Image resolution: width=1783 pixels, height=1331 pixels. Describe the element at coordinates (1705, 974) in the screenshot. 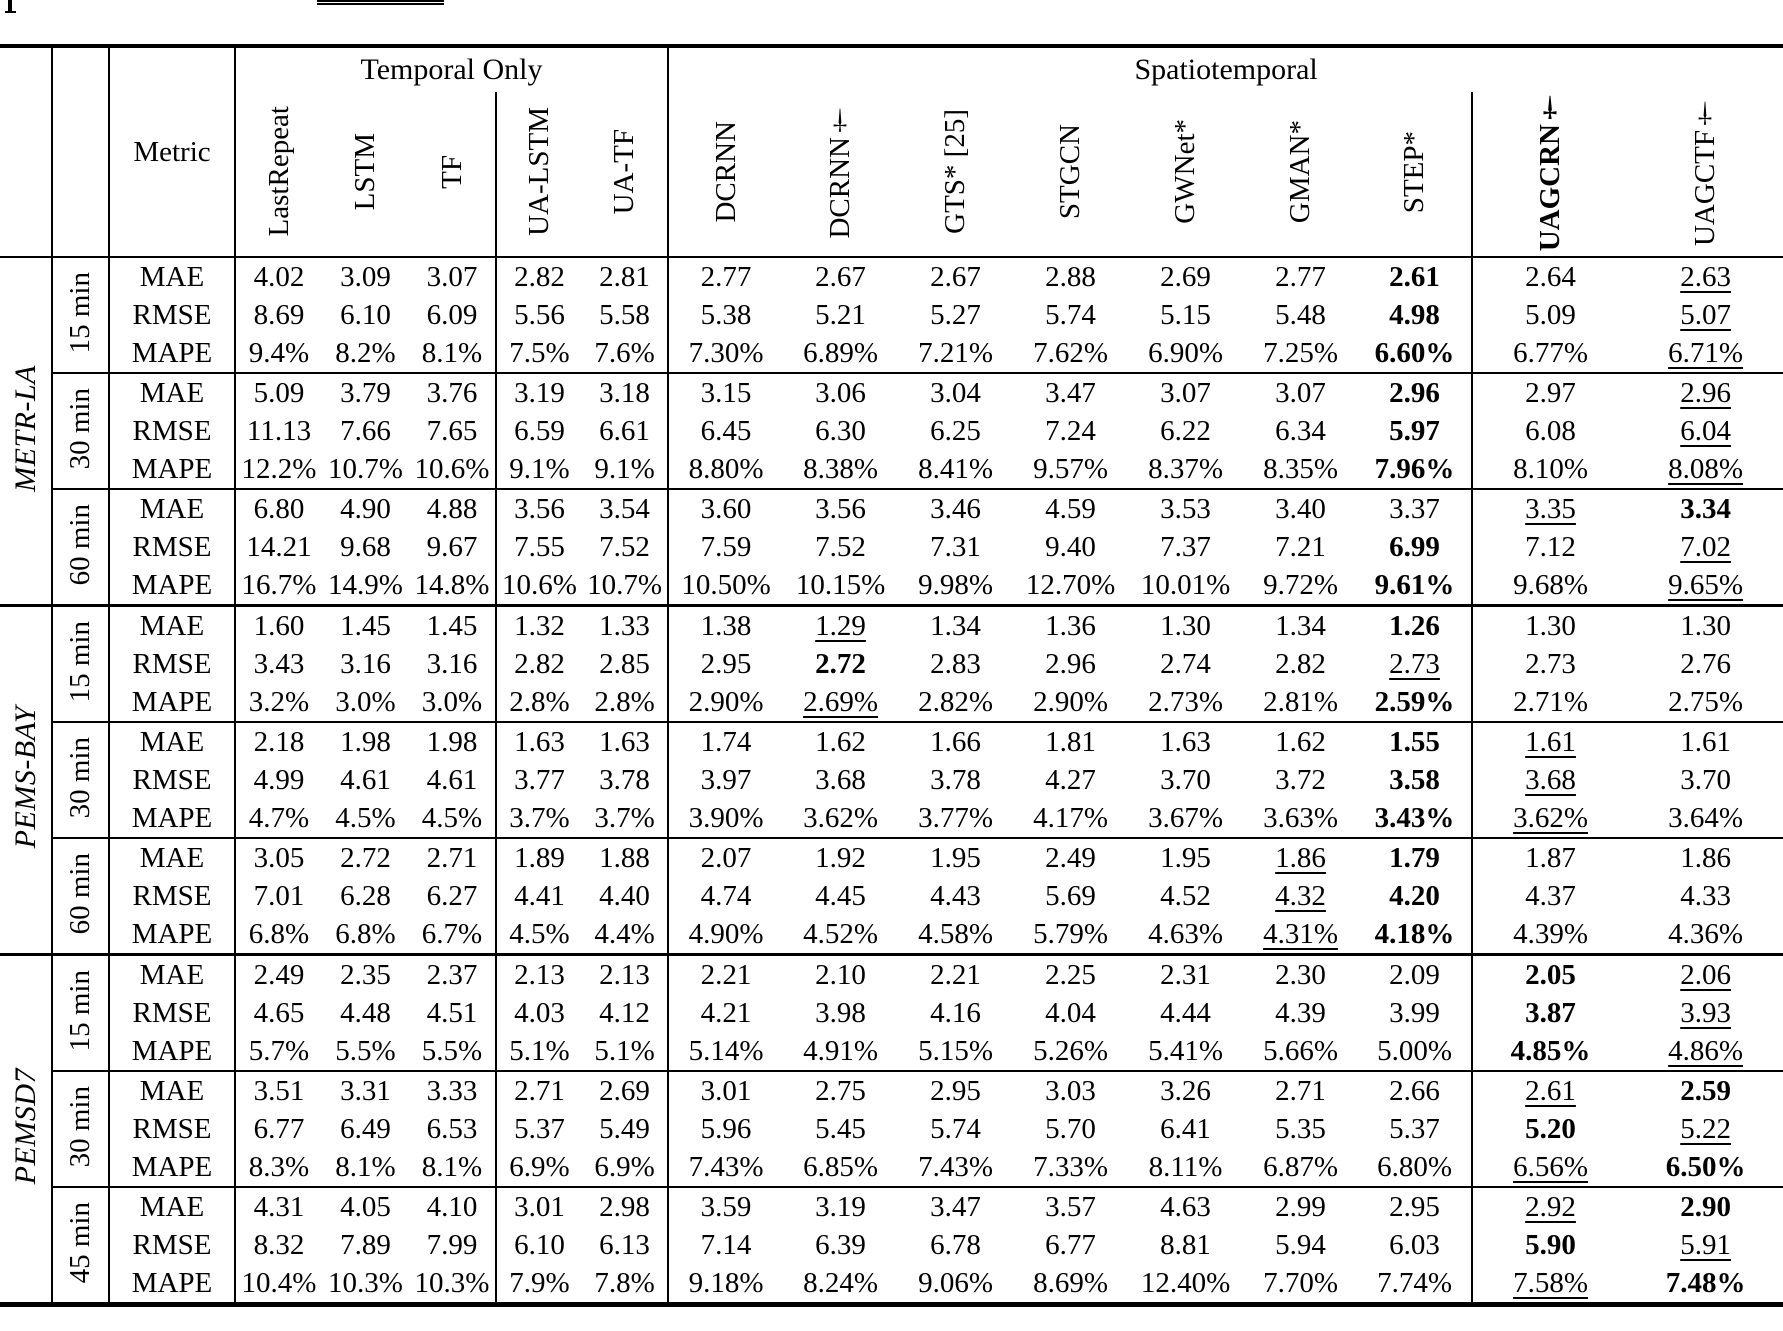

I see `value-cell: 2.06` at that location.